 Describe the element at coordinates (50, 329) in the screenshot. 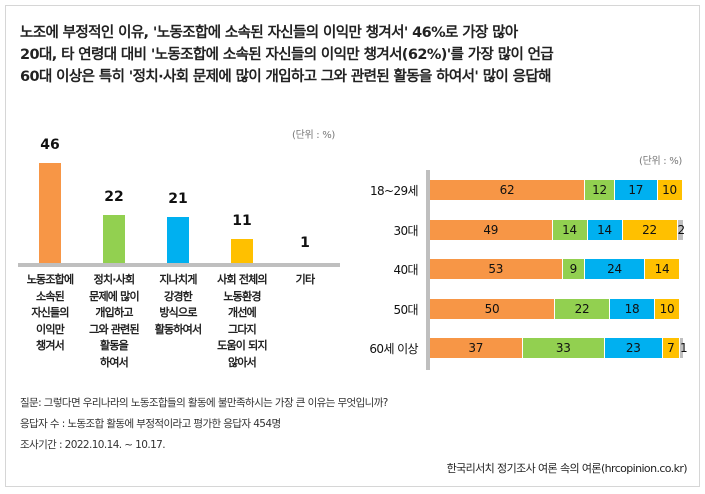

I see `category-label-line: 이익만` at that location.